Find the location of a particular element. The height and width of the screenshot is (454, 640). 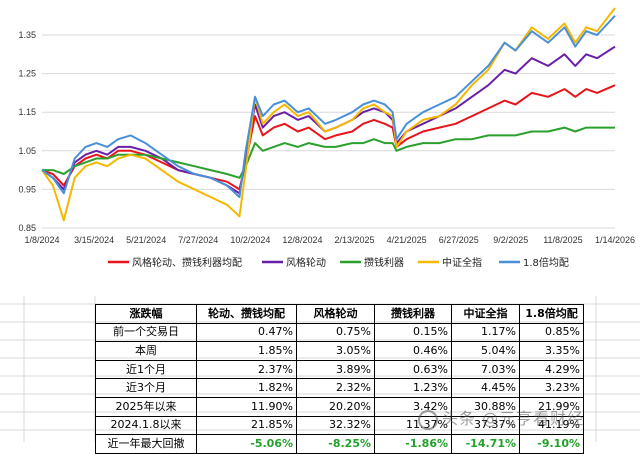

y-tick-label: 0.95 is located at coordinates (27, 189).